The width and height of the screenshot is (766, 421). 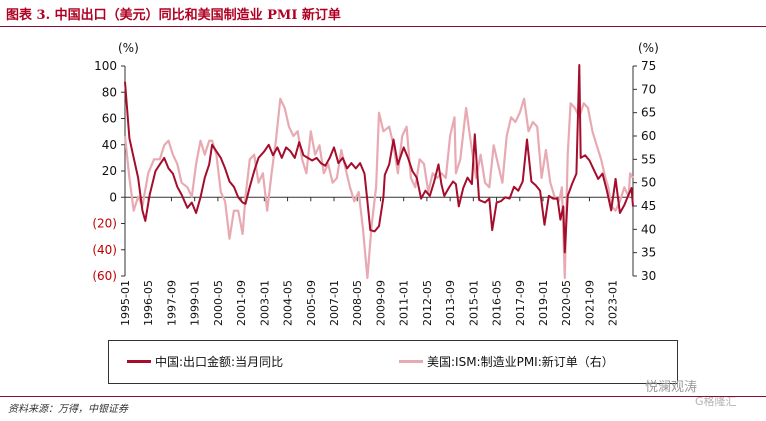 I want to click on watermark-logo: G格隆汇, so click(x=716, y=401).